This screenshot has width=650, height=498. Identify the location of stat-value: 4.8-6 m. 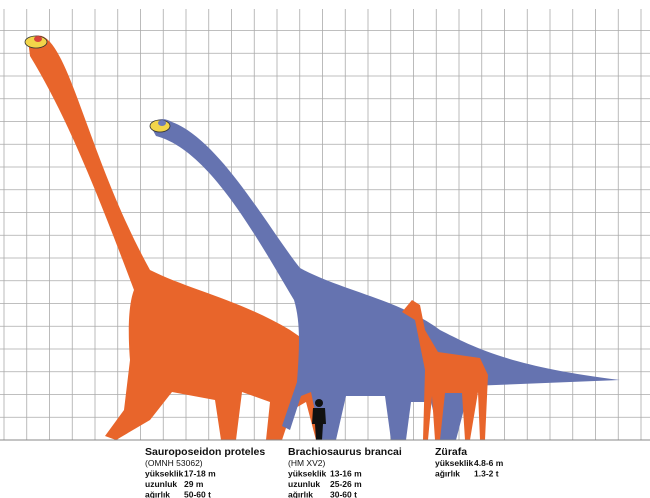
(489, 463).